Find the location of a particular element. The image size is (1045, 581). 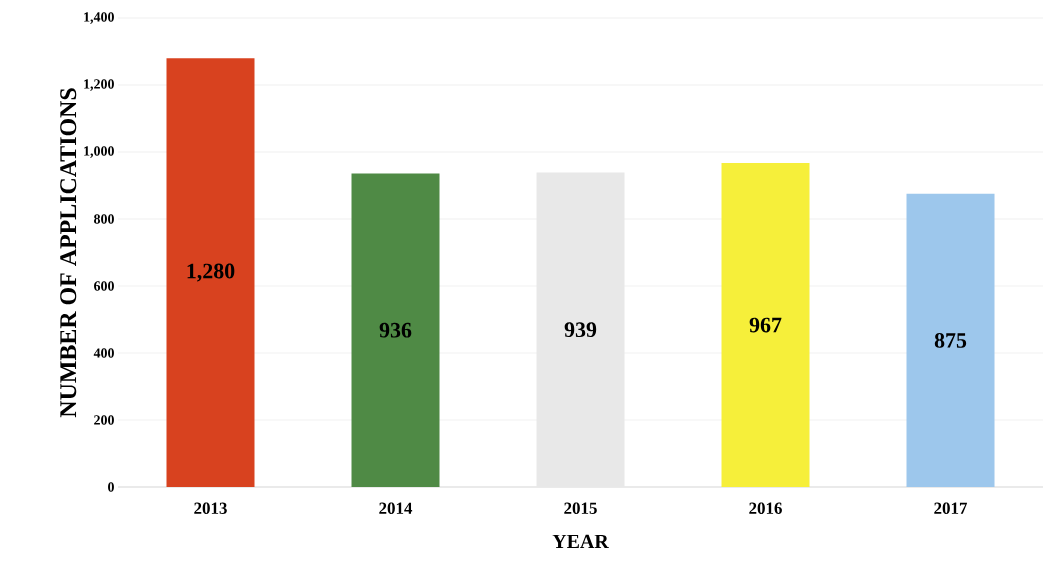

x-tick-label: 2013 is located at coordinates (210, 508).